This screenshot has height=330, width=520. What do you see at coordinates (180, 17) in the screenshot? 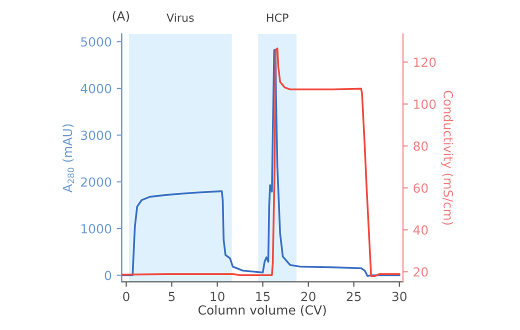
I see `band-label: Virus` at bounding box center [180, 17].